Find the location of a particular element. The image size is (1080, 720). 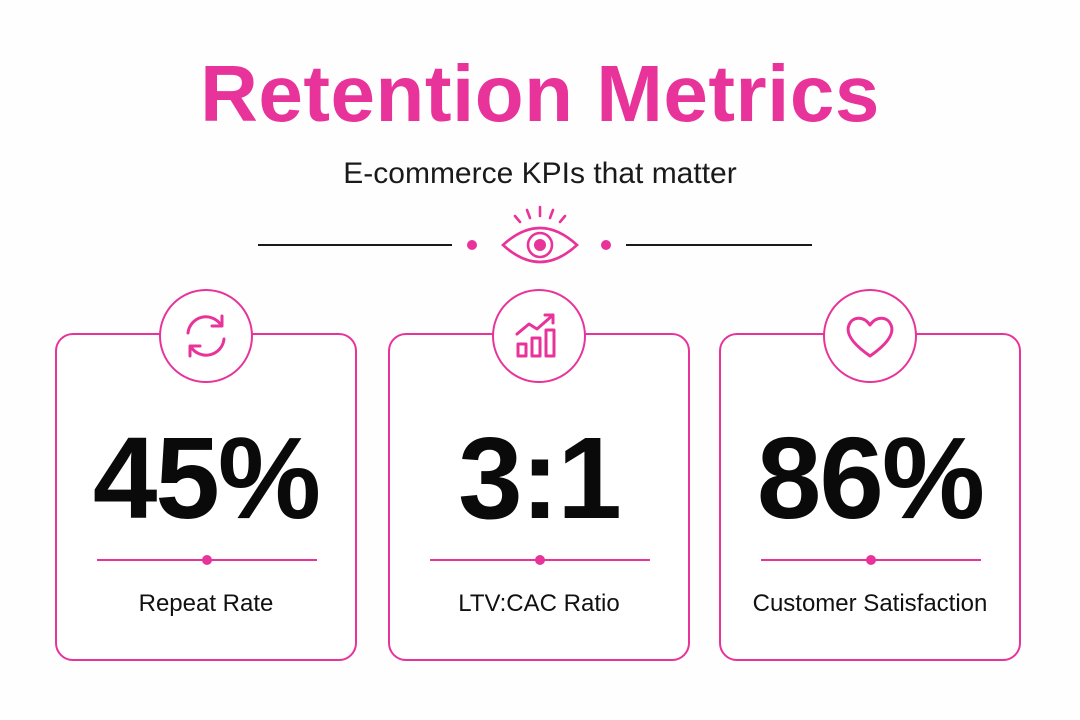

metric-label: Repeat Rate is located at coordinates (206, 603).